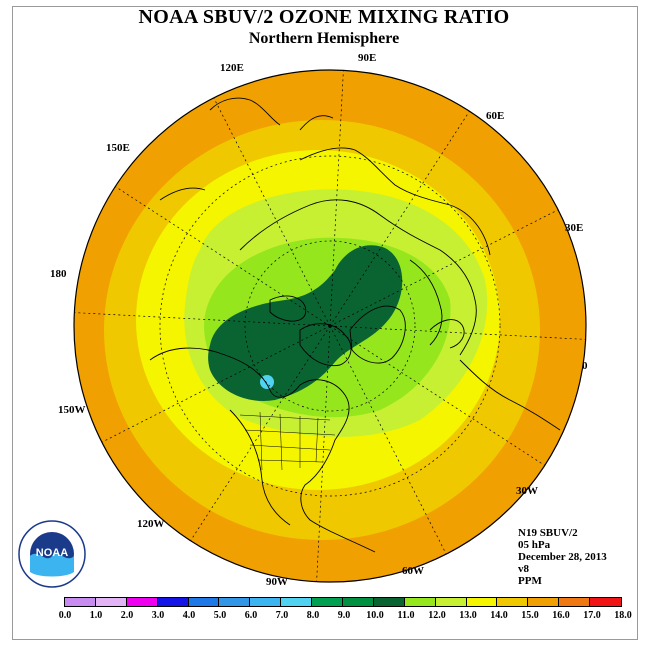 This screenshot has height=648, width=648. I want to click on colorbar-tick-label: 5.0, so click(220, 615).